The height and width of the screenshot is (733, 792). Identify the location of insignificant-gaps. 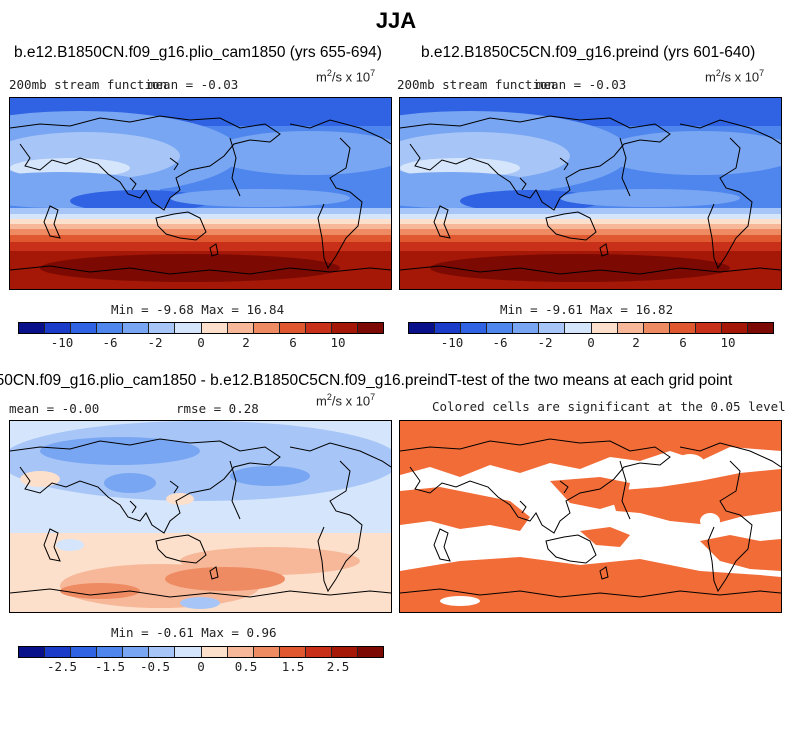
(580, 530).